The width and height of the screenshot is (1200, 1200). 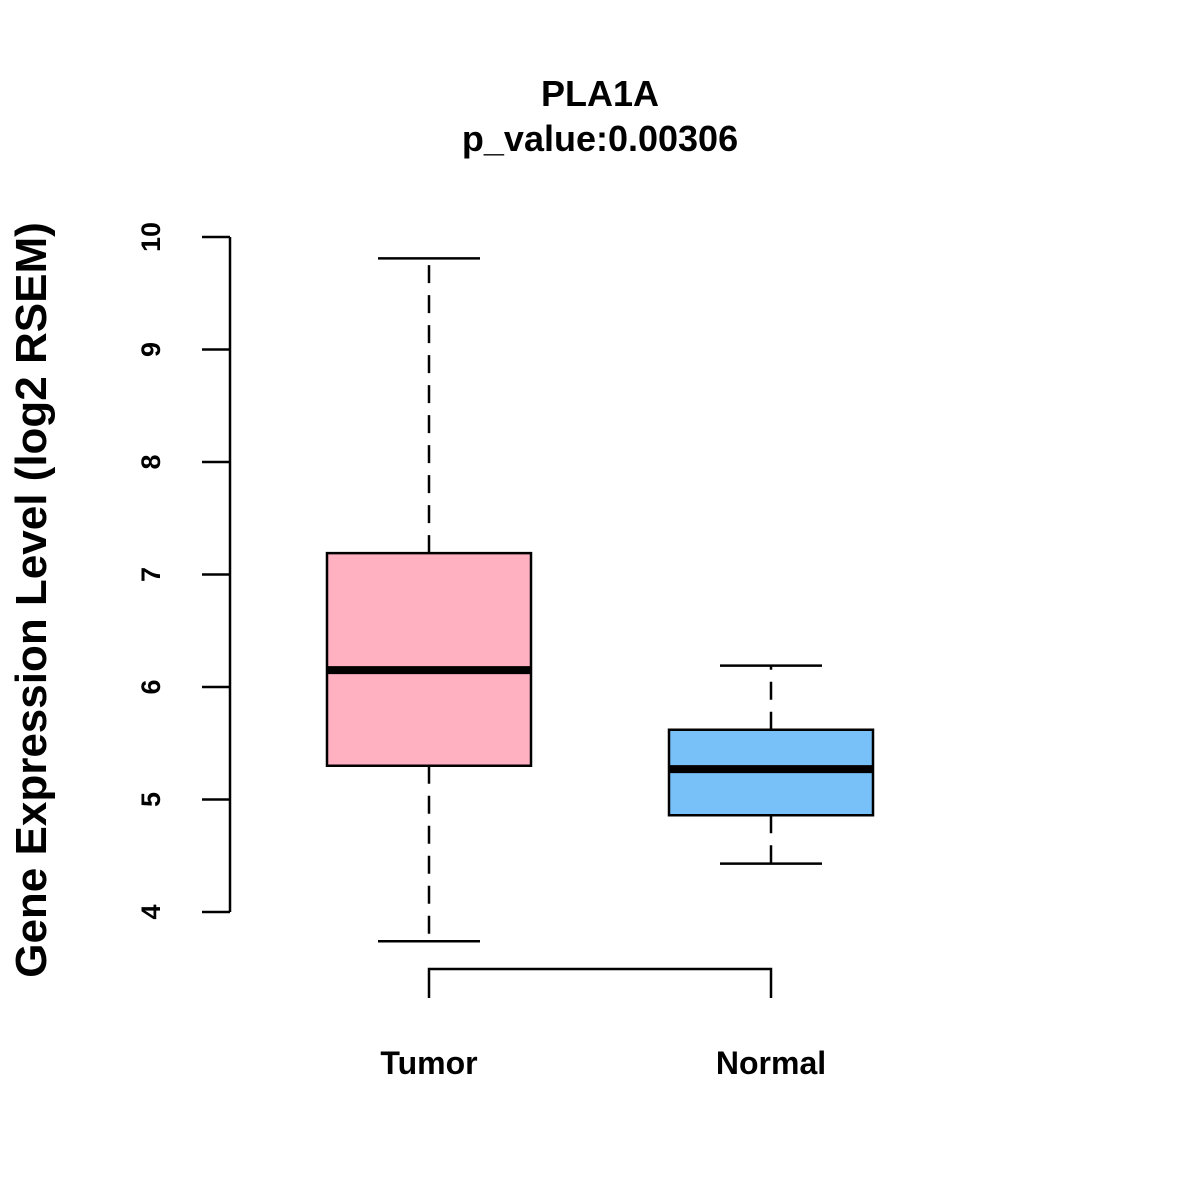 What do you see at coordinates (600, 93) in the screenshot?
I see `chart-title: PLA1A` at bounding box center [600, 93].